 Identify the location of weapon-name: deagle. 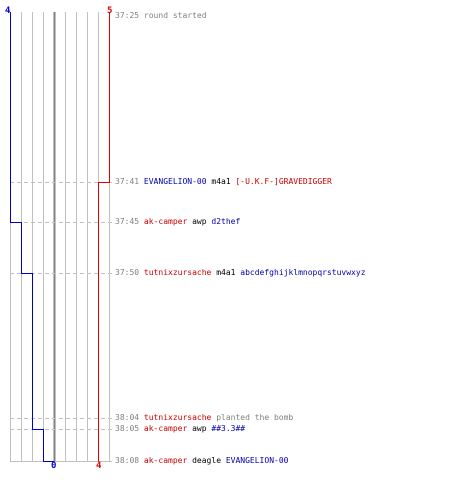
(207, 460).